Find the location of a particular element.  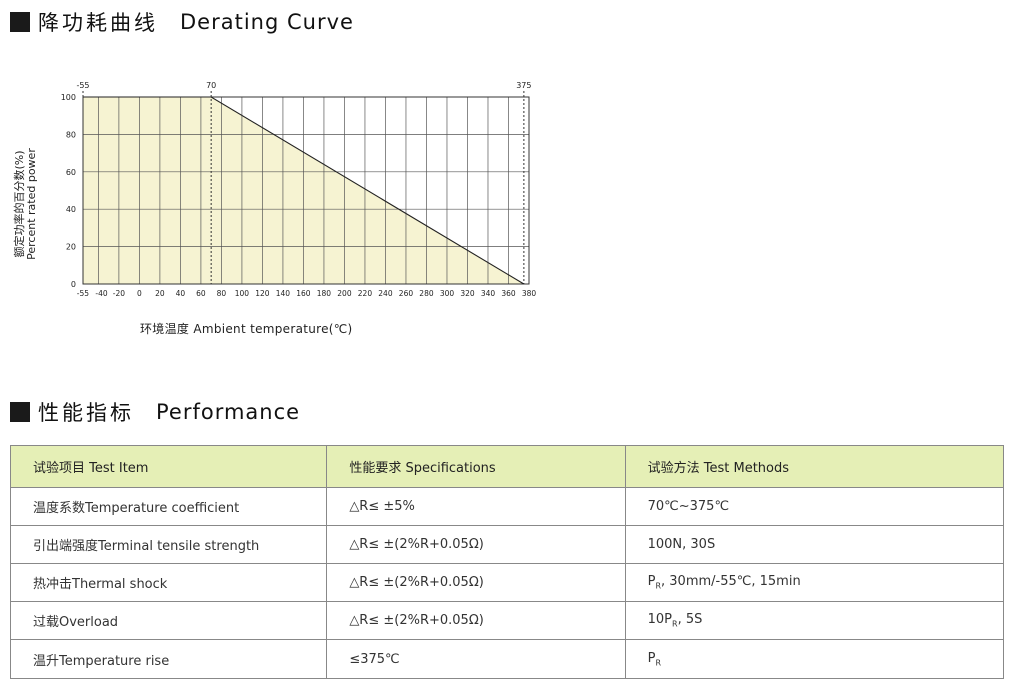

cell-test-item: 温升Temperature rise is located at coordinates (168, 659).